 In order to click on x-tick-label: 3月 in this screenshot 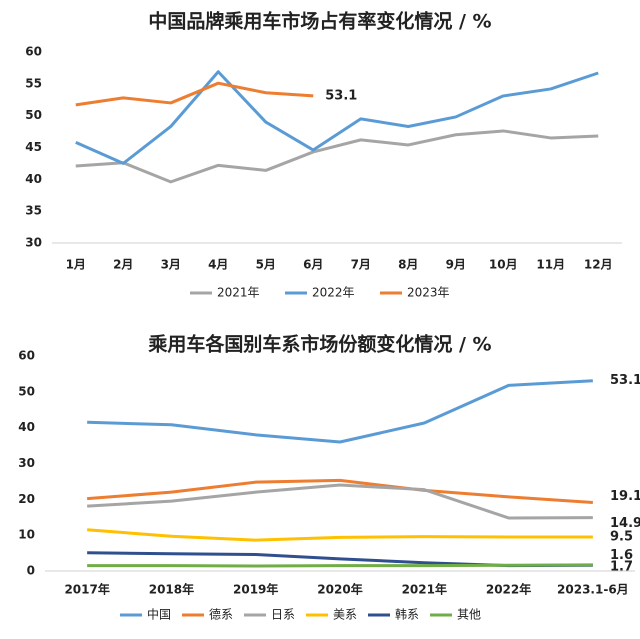, I will do `click(171, 265)`.